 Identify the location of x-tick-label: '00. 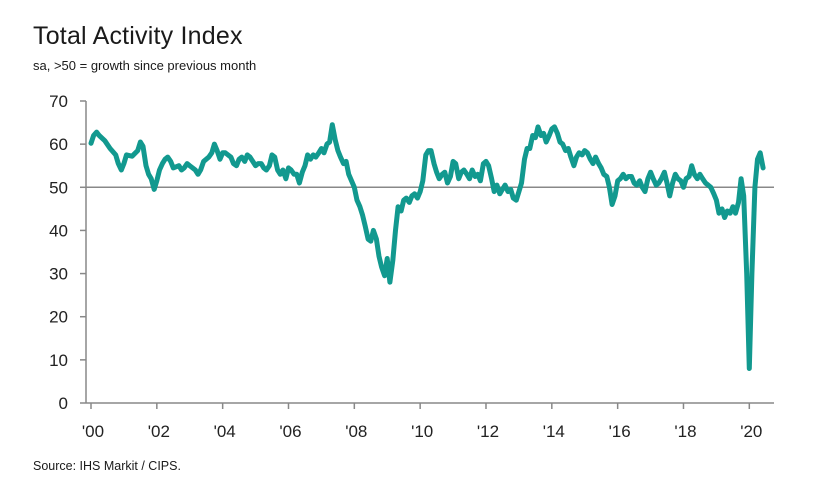
(93, 431).